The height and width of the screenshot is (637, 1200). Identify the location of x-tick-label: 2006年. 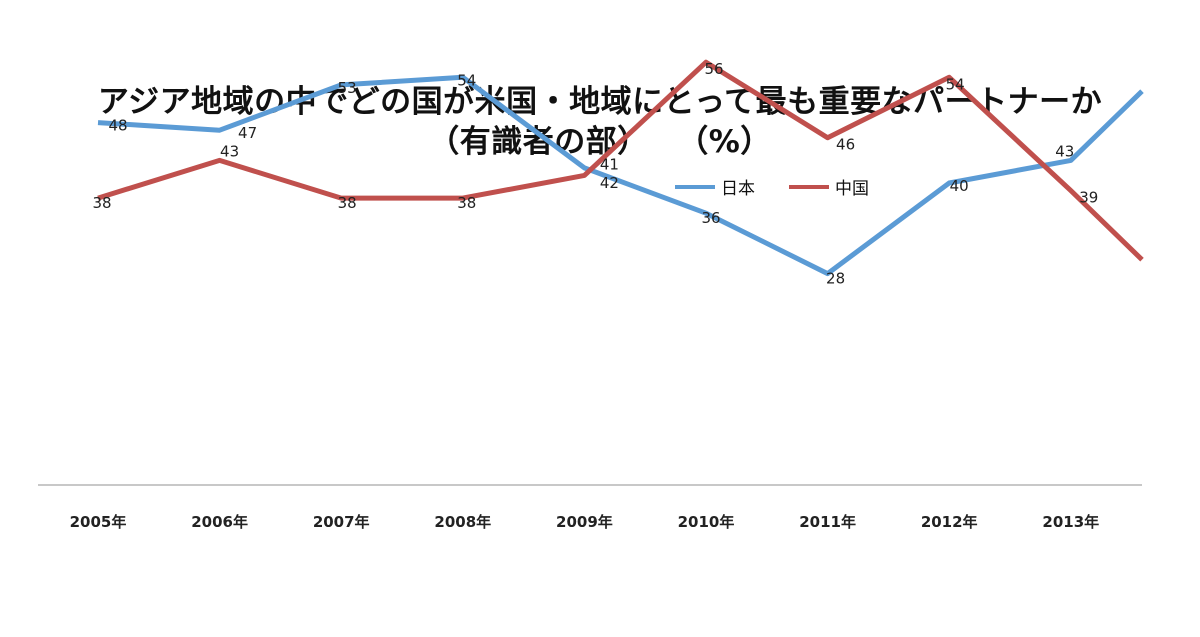
(219, 522).